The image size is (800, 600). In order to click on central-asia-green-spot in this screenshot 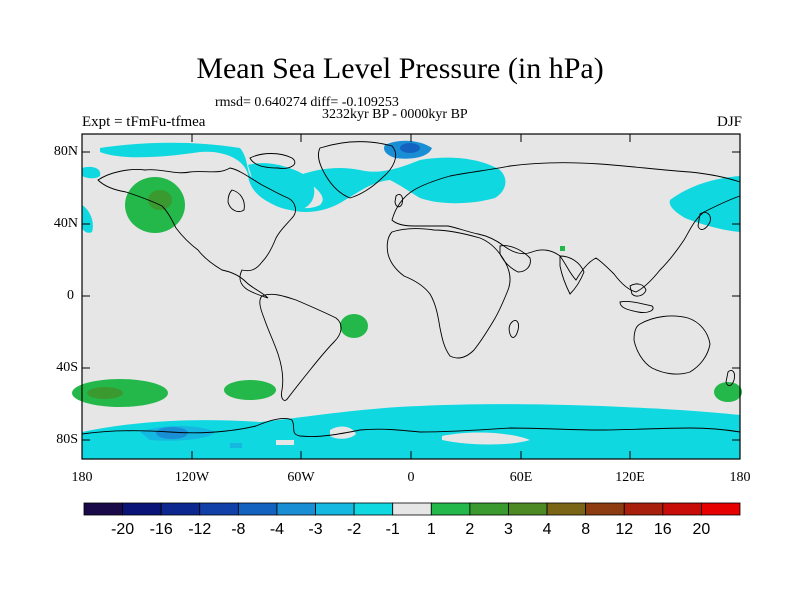, I will do `click(562, 248)`.